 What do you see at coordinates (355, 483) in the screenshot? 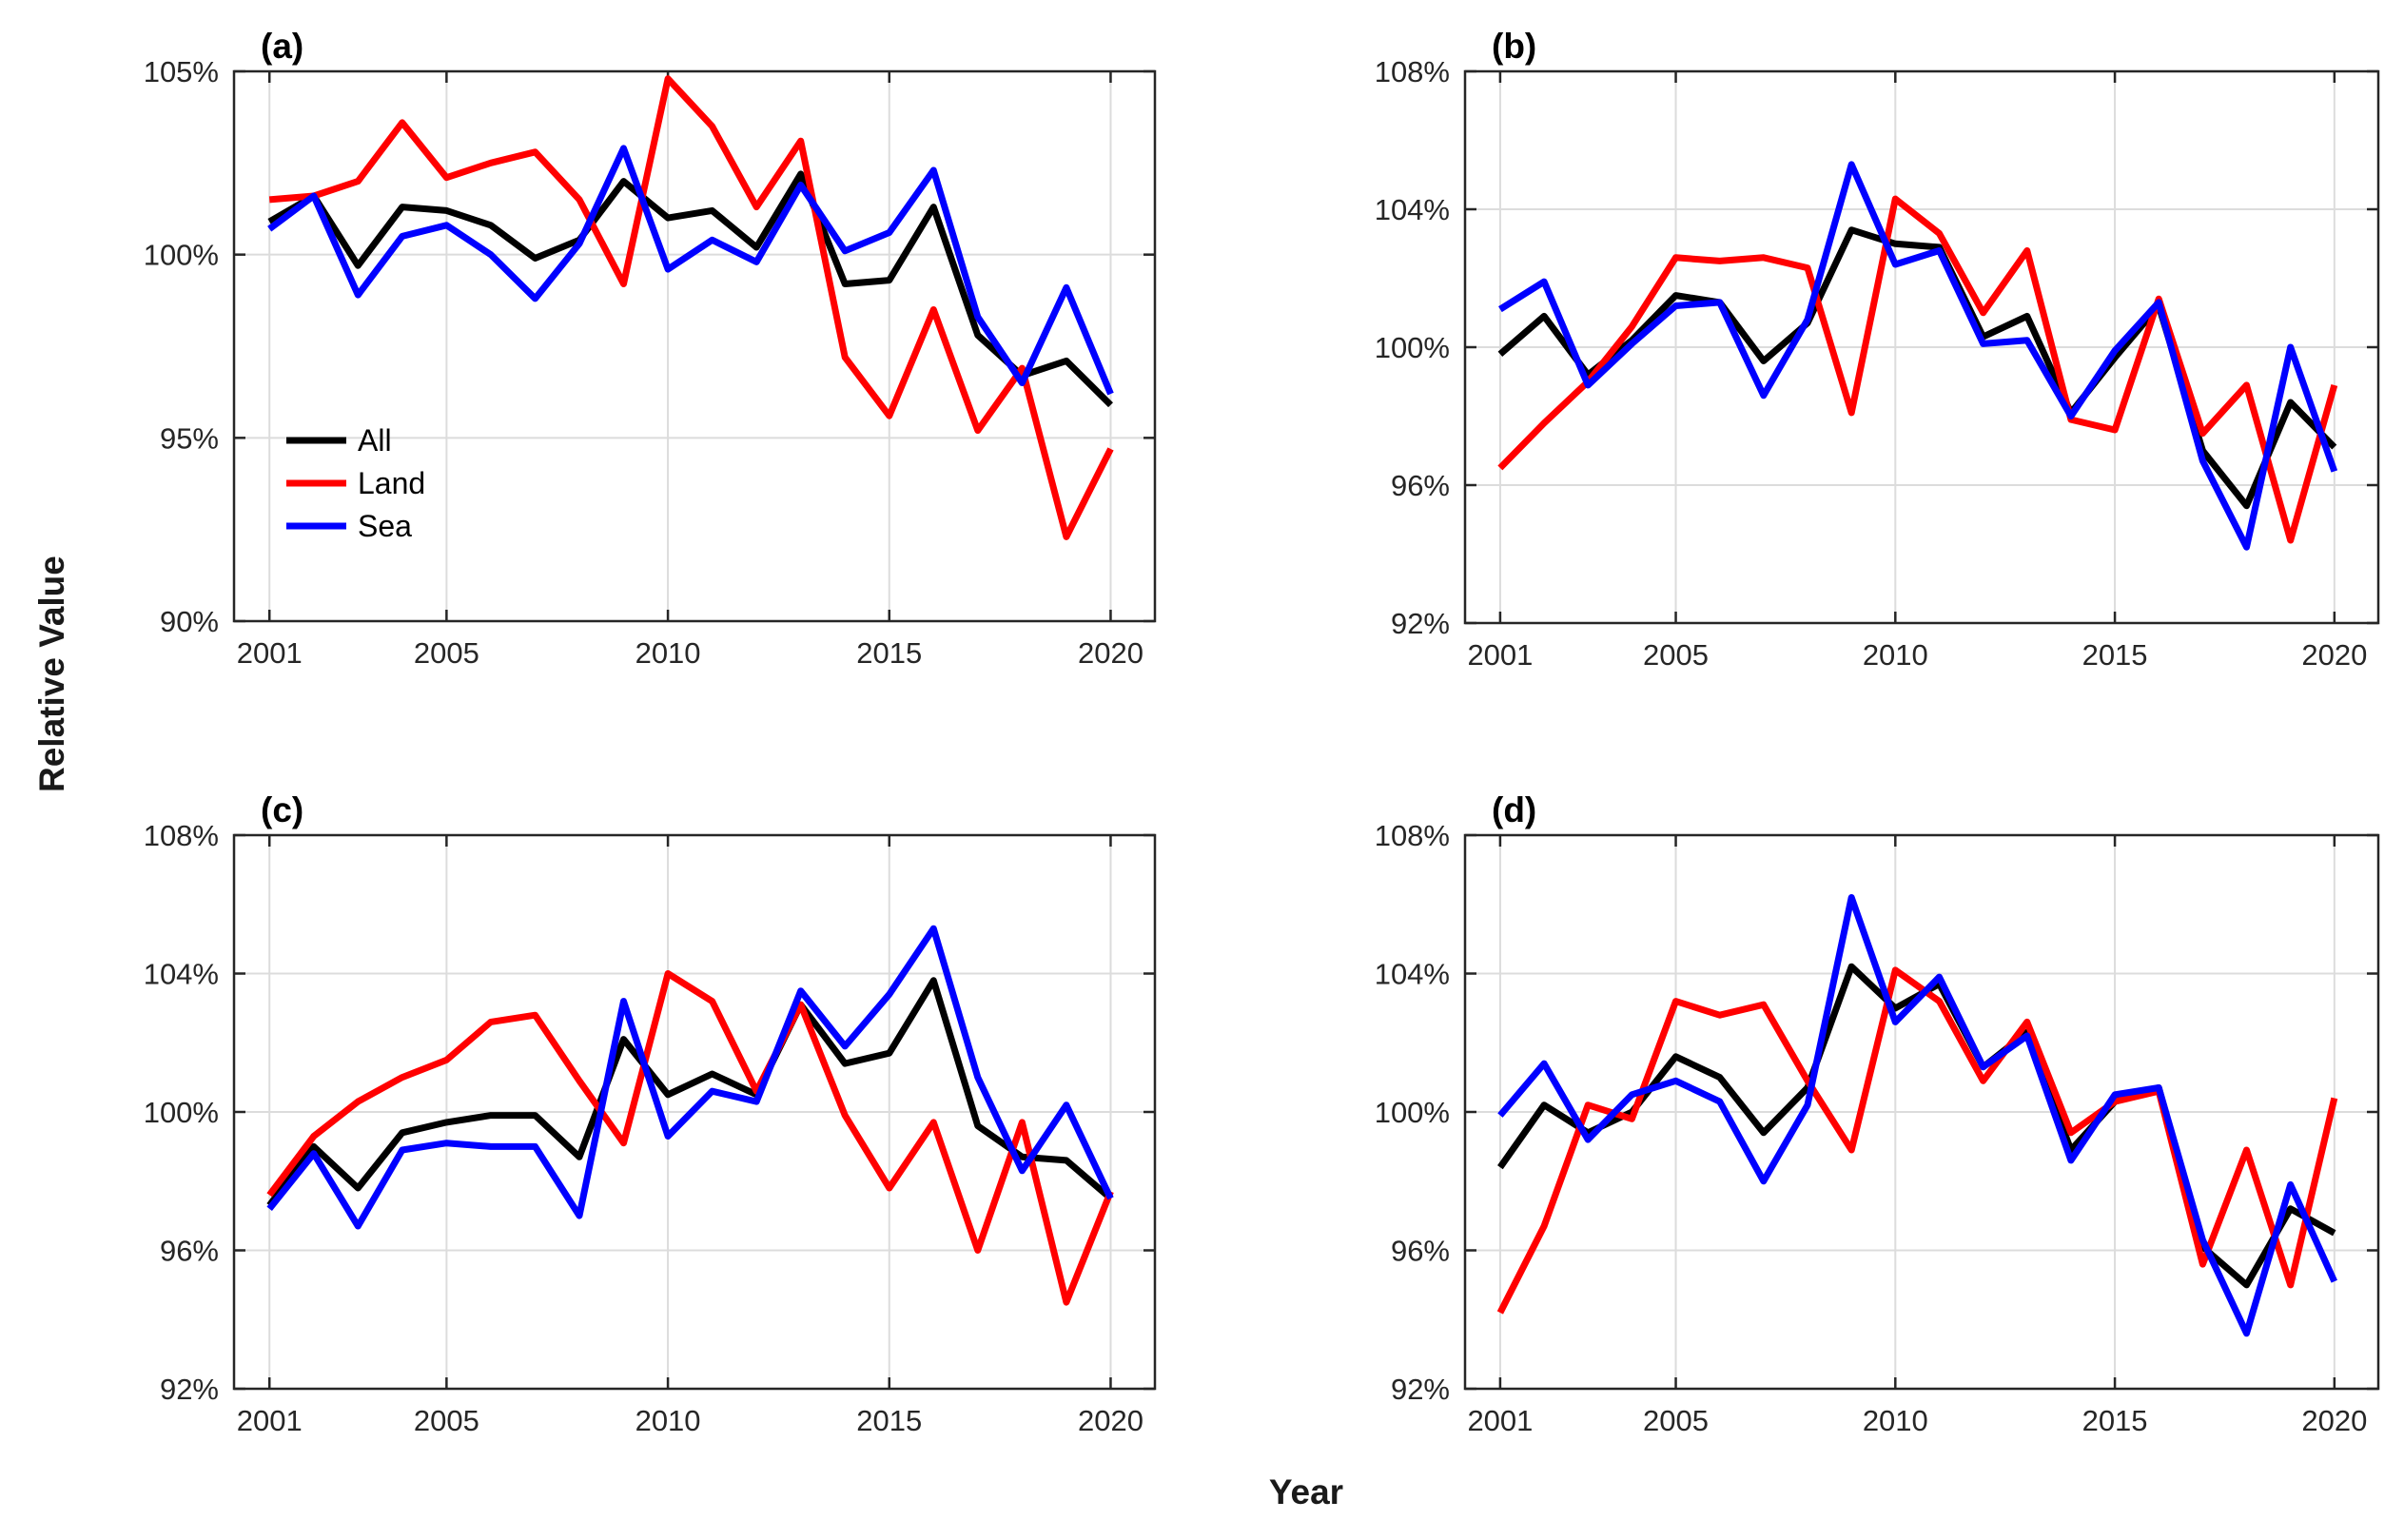
I see `legend: All Land Sea` at bounding box center [355, 483].